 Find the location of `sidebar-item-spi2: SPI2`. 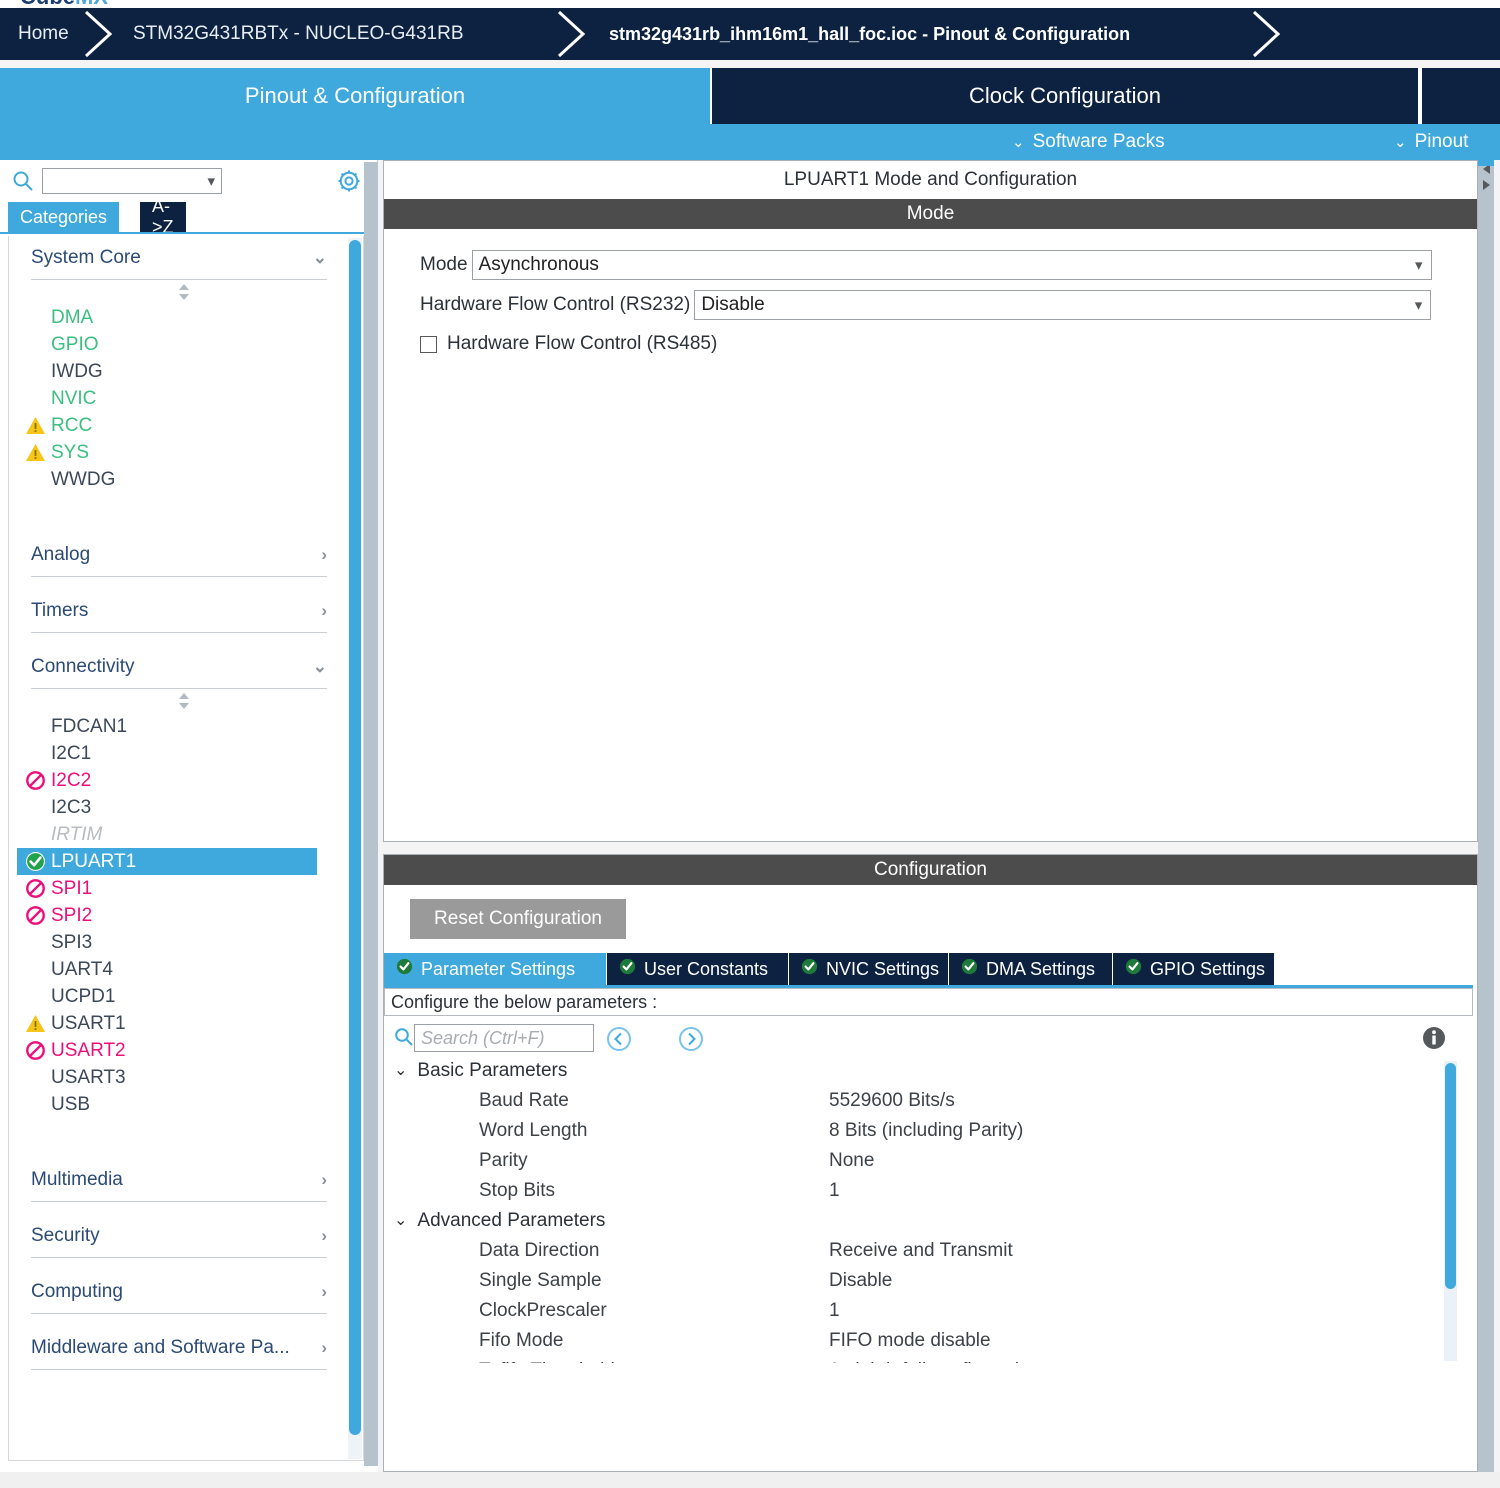

sidebar-item-spi2: SPI2 is located at coordinates (179, 915).